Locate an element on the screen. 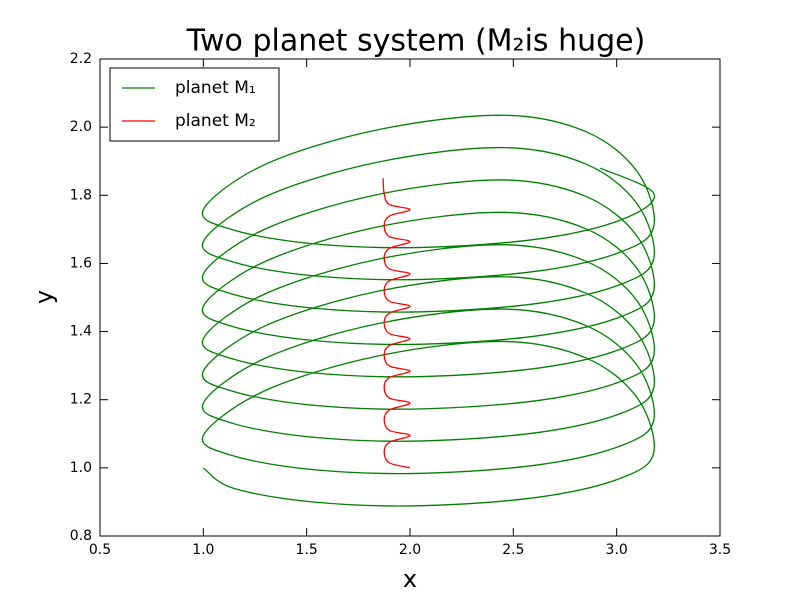 Image resolution: width=800 pixels, height=596 pixels. y-tick-label: 0.8 is located at coordinates (81, 536).